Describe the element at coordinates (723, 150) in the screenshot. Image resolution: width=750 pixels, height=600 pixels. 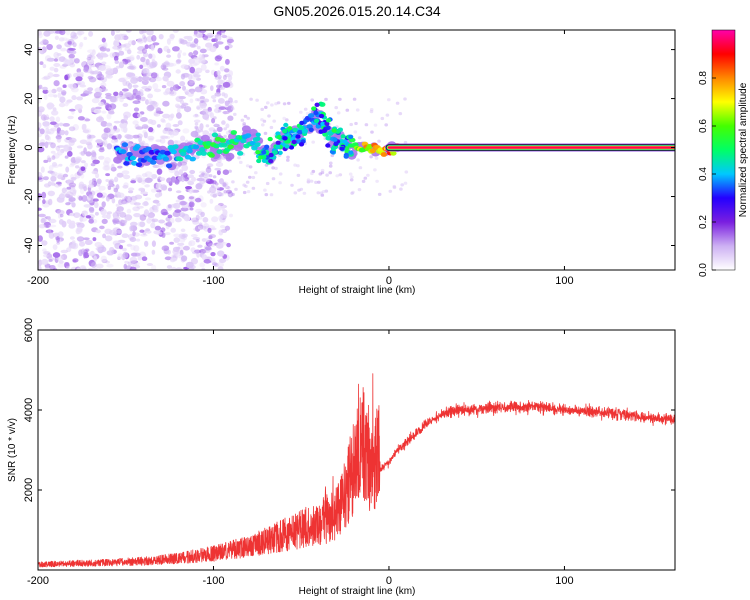
I see `colorbar-ramp` at that location.